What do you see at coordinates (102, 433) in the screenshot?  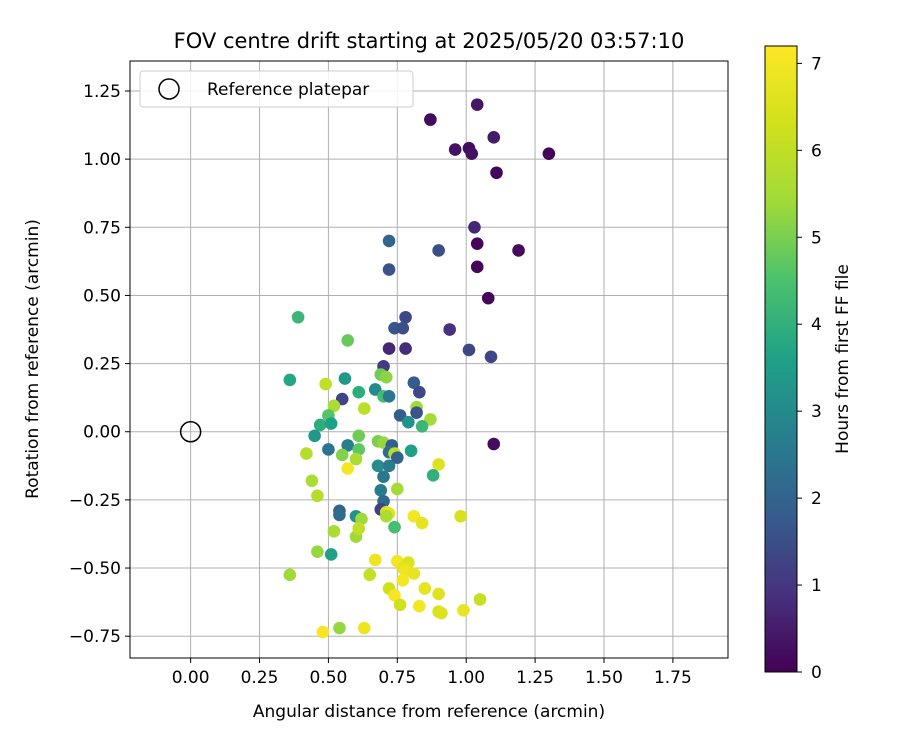 I see `y-tick-label: 0.00` at bounding box center [102, 433].